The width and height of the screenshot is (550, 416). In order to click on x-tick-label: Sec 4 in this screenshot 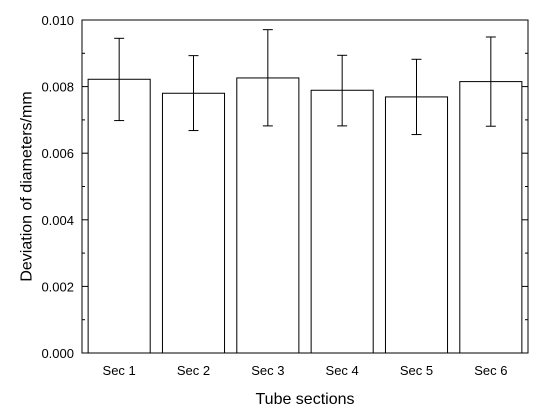, I will do `click(342, 370)`.